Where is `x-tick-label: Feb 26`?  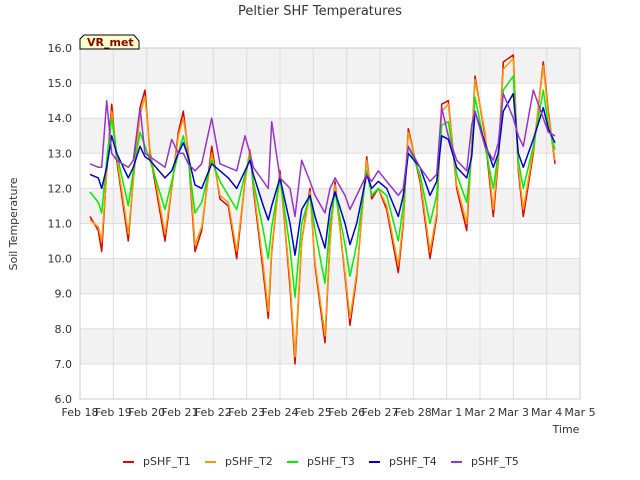
x-tick-label: Feb 26 is located at coordinates (346, 412).